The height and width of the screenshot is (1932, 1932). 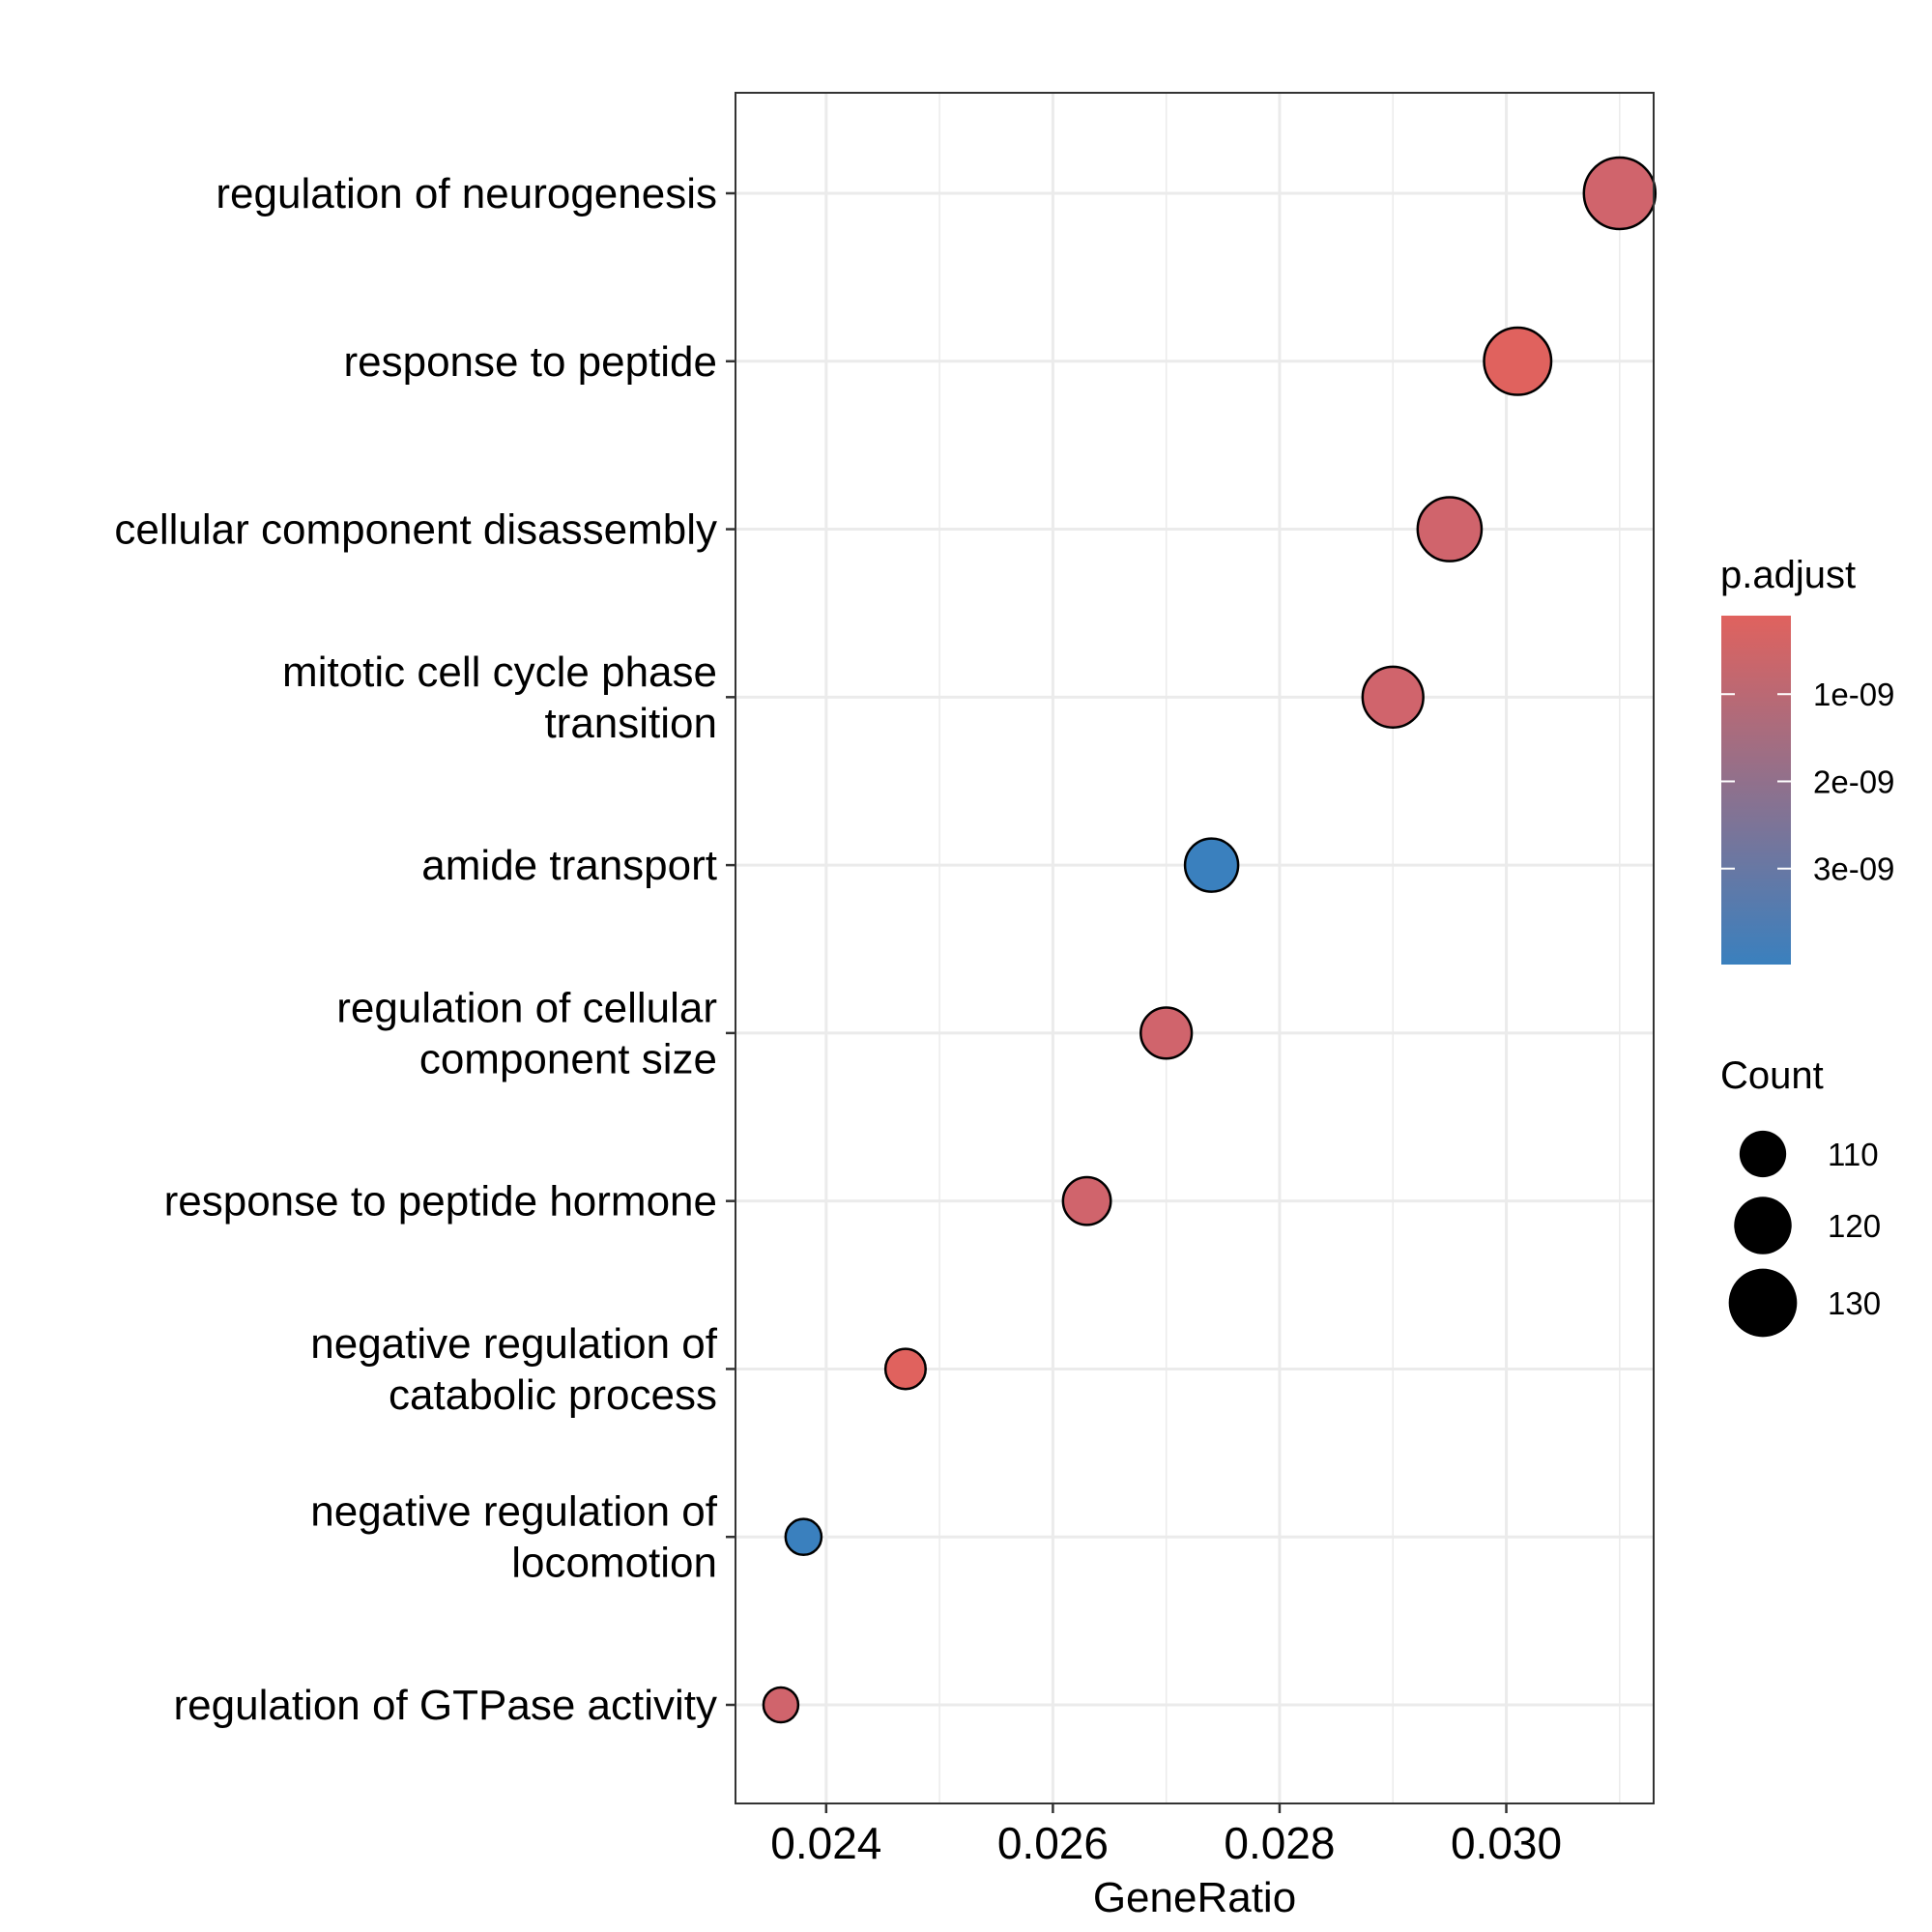 What do you see at coordinates (1756, 790) in the screenshot?
I see `legend-color-bar` at bounding box center [1756, 790].